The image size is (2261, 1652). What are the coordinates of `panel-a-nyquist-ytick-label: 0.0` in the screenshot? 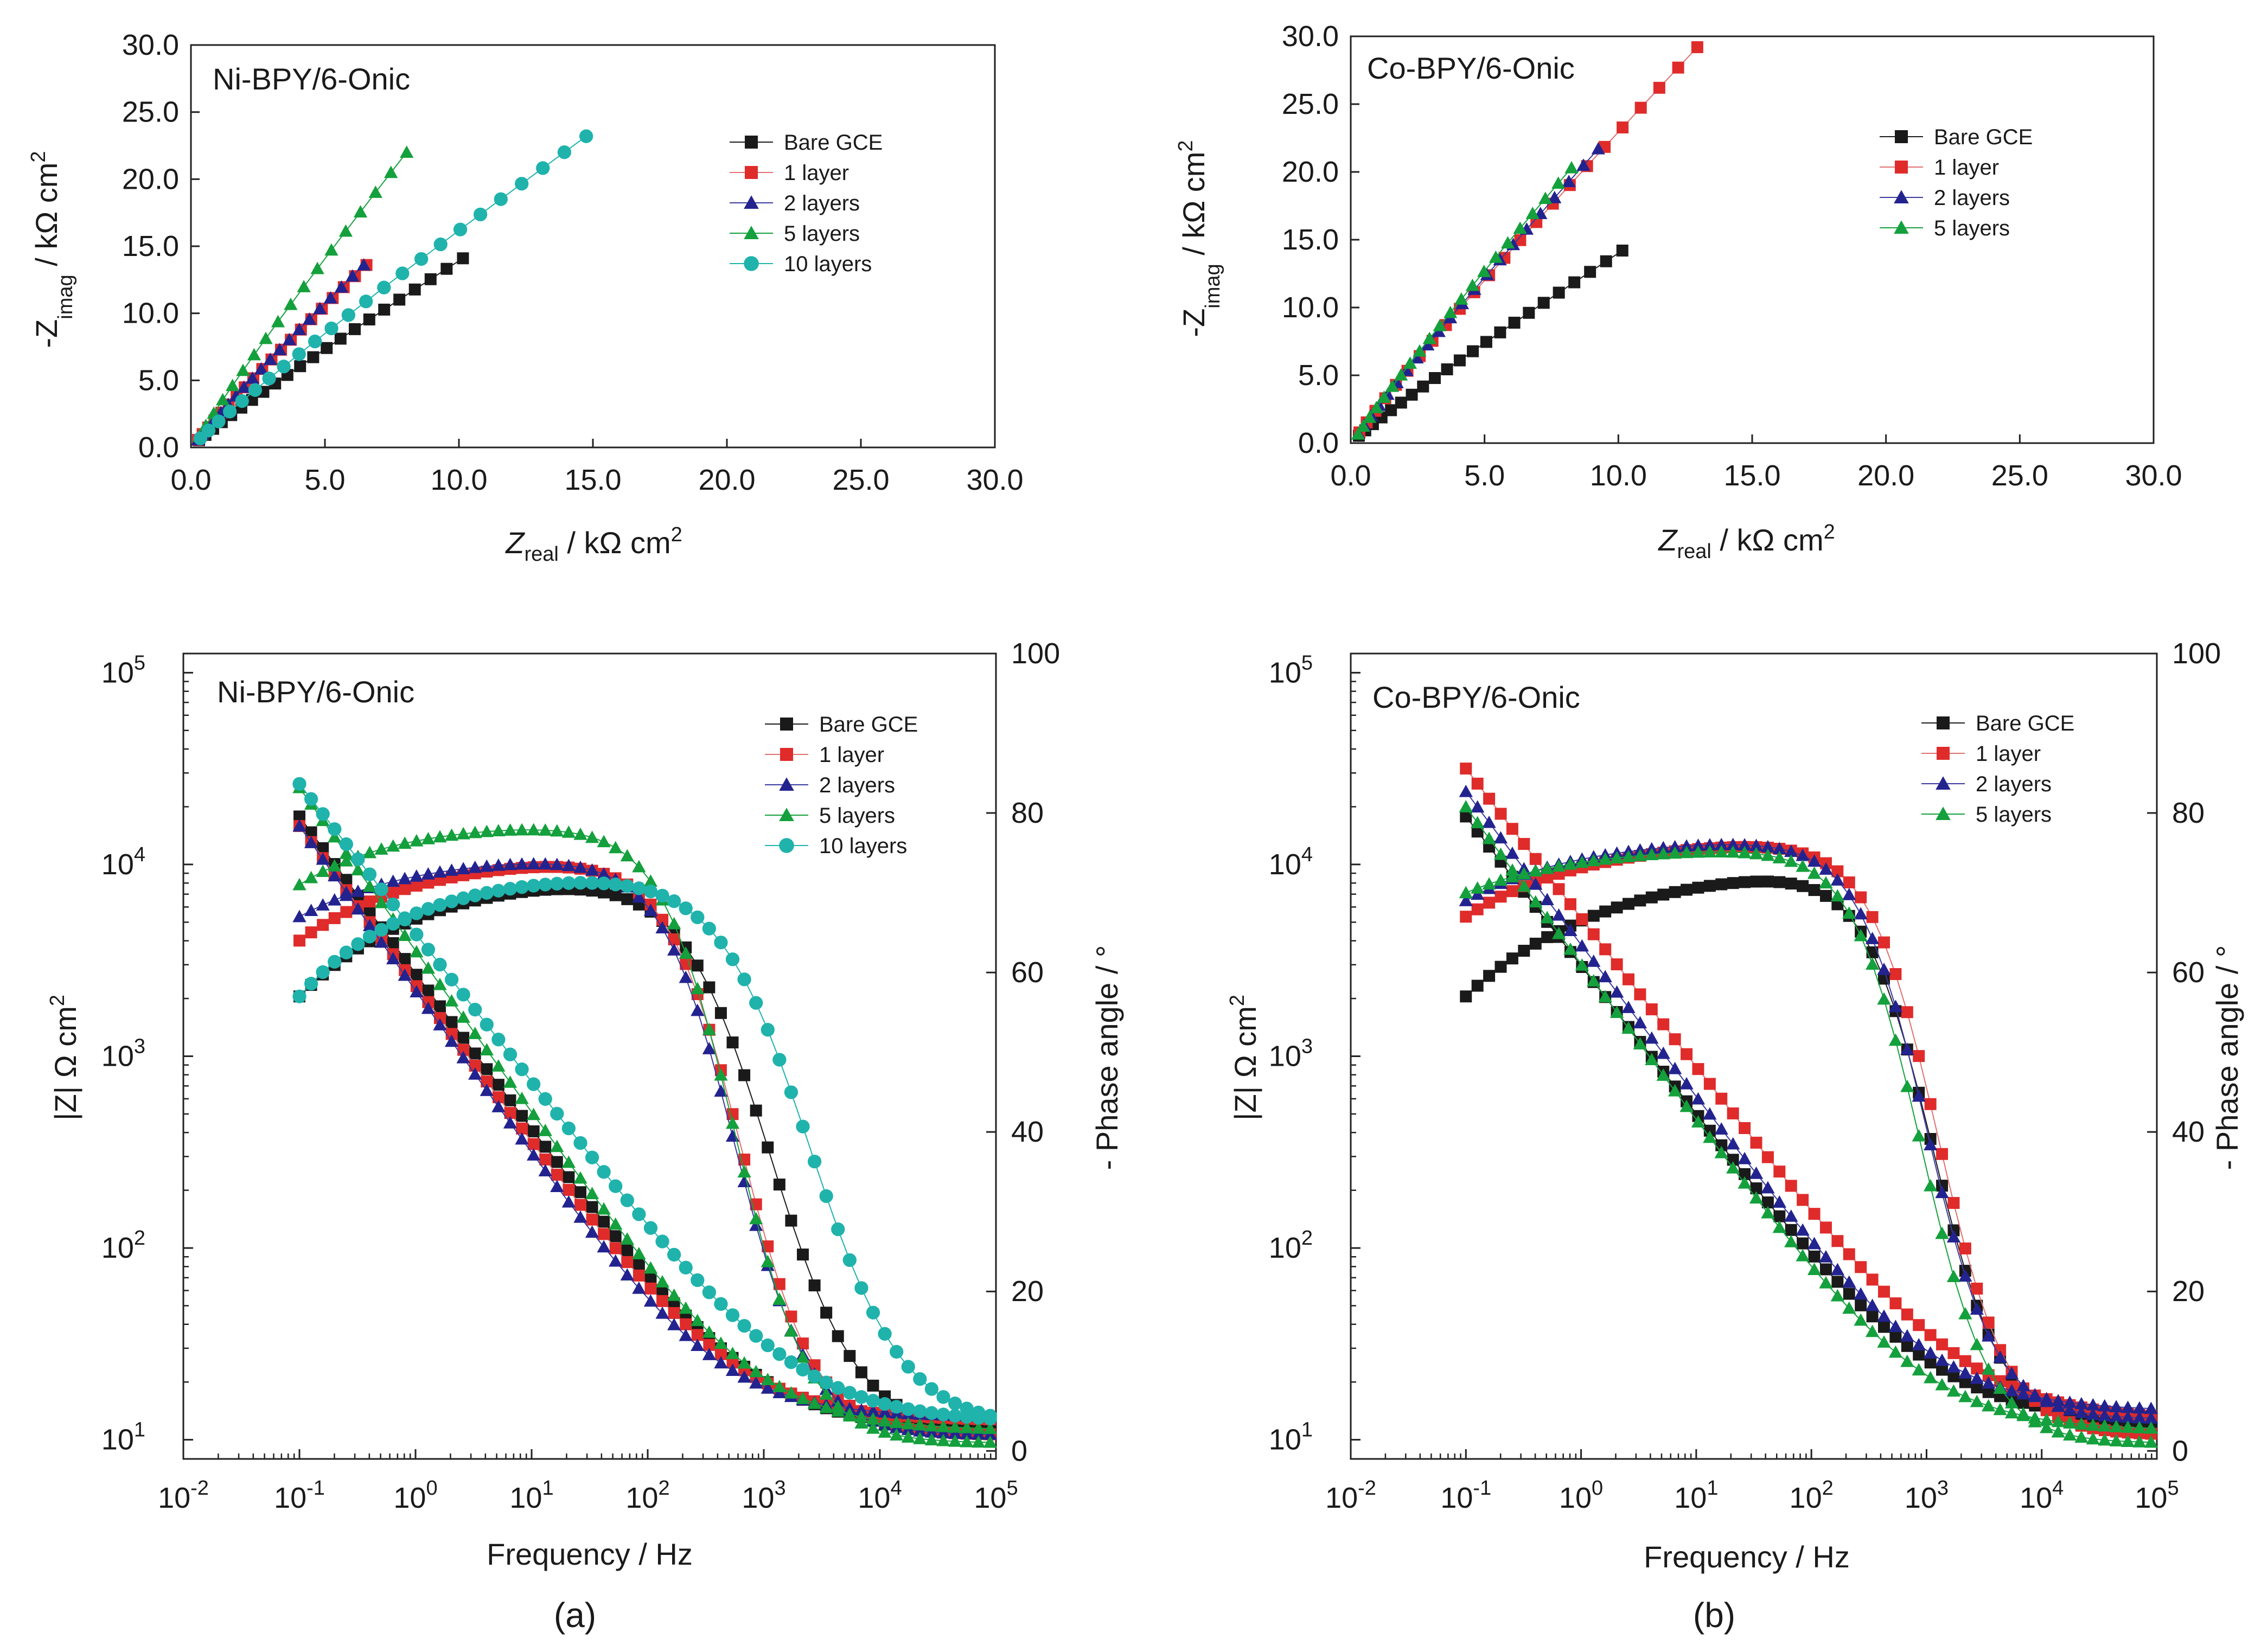 It's located at (159, 447).